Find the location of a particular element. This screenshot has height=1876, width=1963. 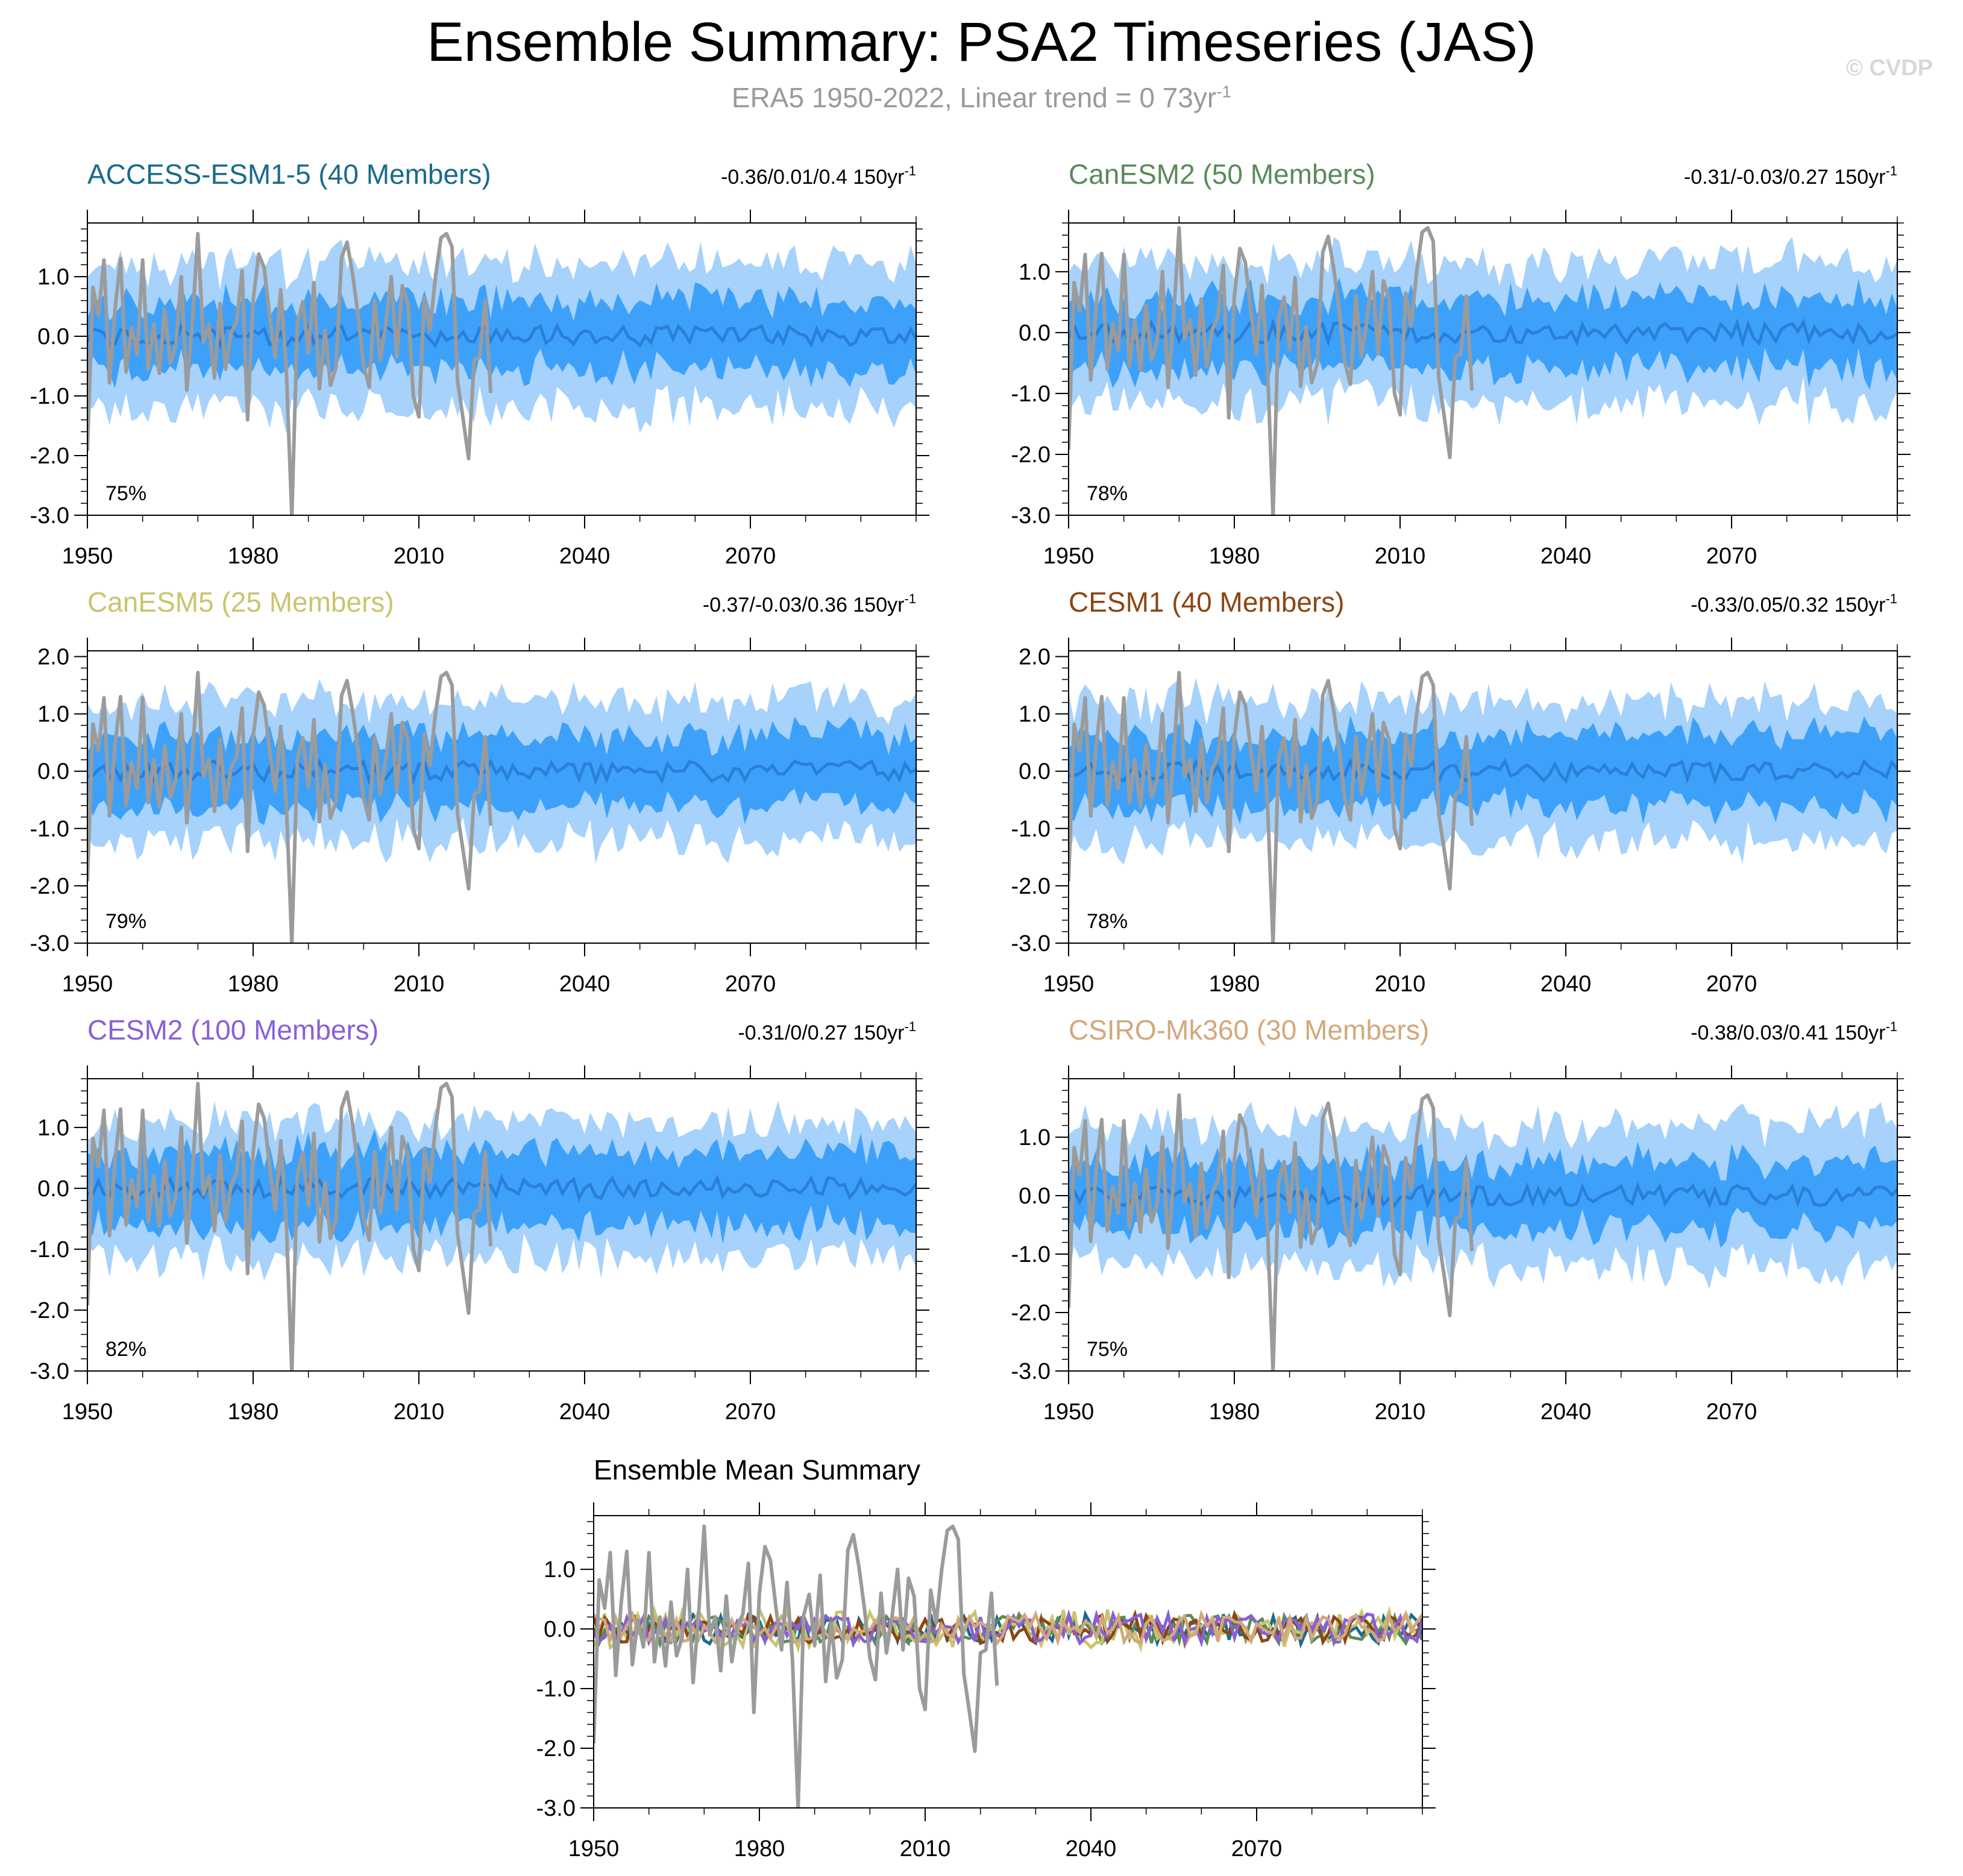

trend-label: -0.31/-0.03/0.27 150yr-1 is located at coordinates (1790, 176).